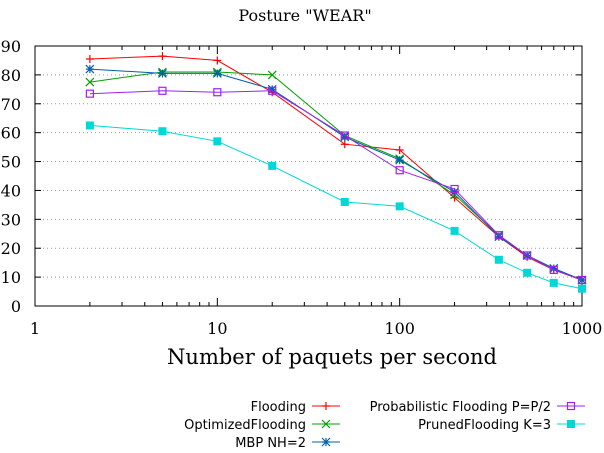 The height and width of the screenshot is (453, 604). I want to click on legend-item: Flooding, so click(295, 407).